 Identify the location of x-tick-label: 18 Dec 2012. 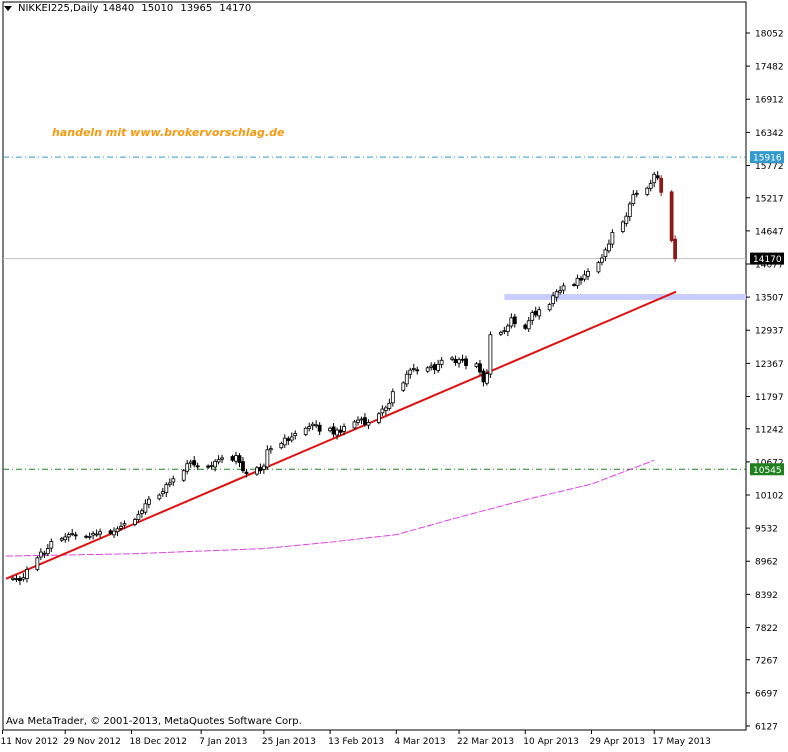
(158, 742).